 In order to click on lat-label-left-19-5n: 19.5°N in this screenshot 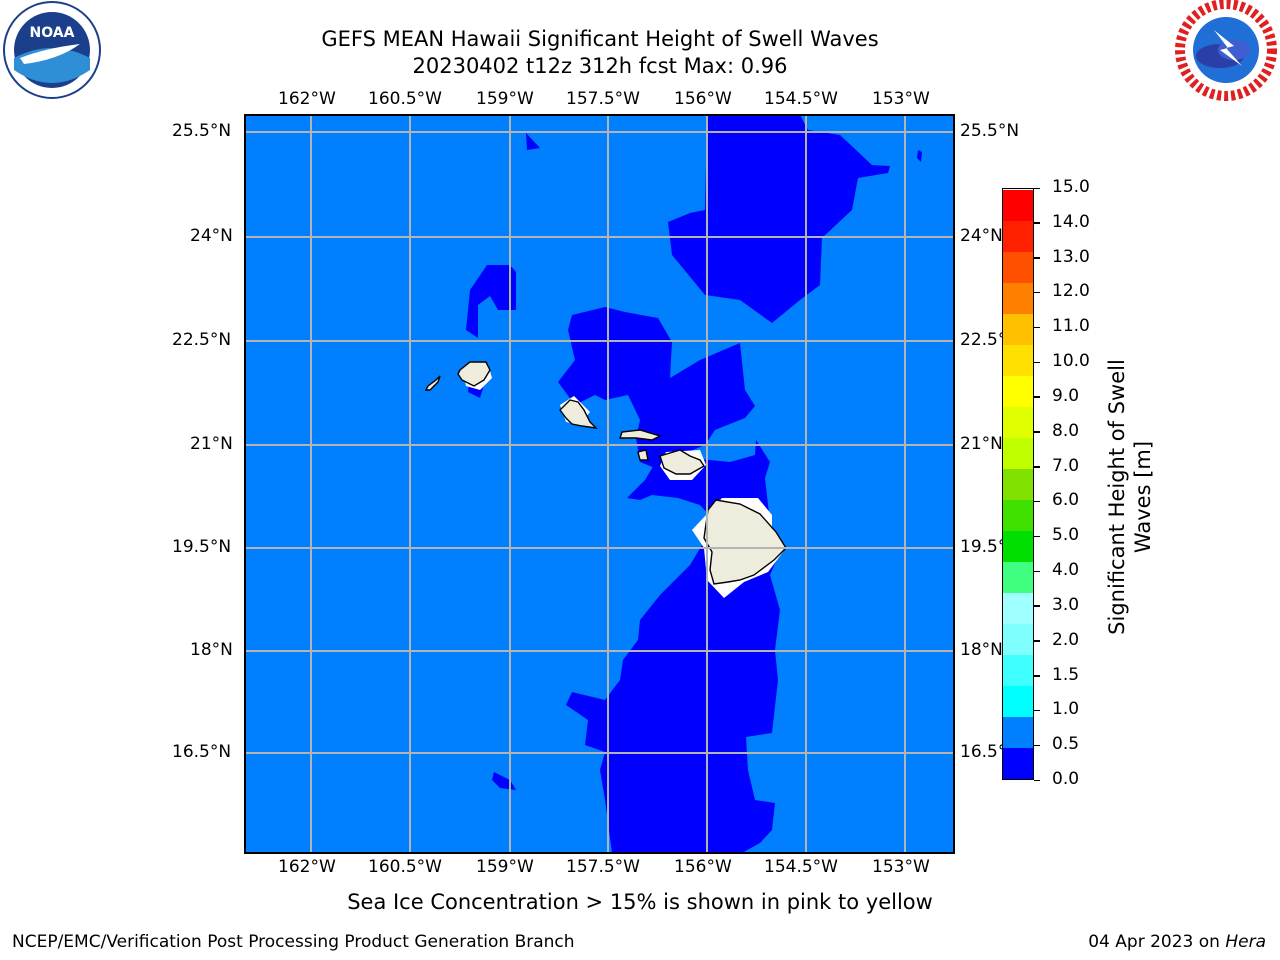, I will do `click(202, 547)`.